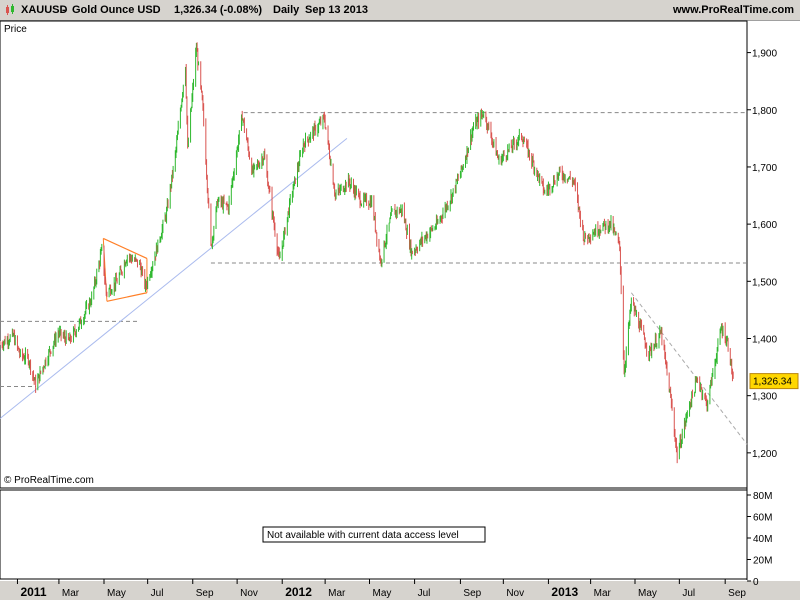 Image resolution: width=800 pixels, height=600 pixels. What do you see at coordinates (218, 10) in the screenshot?
I see `quote-label: 1,326.34 (-0.08%)` at bounding box center [218, 10].